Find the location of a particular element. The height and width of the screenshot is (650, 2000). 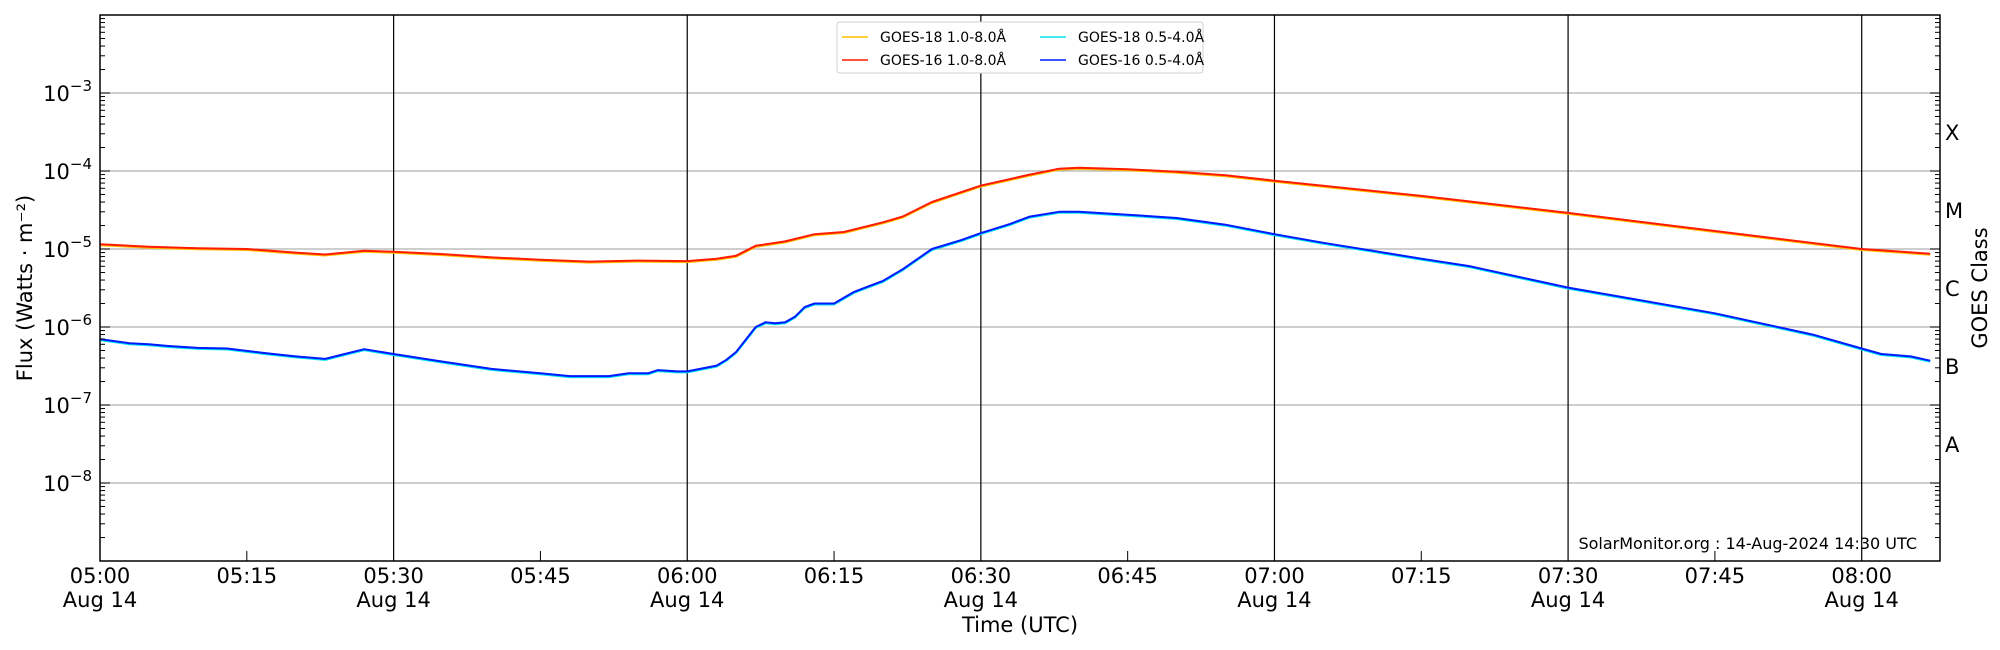

y-axis-right-label: GOES Class is located at coordinates (1980, 287).